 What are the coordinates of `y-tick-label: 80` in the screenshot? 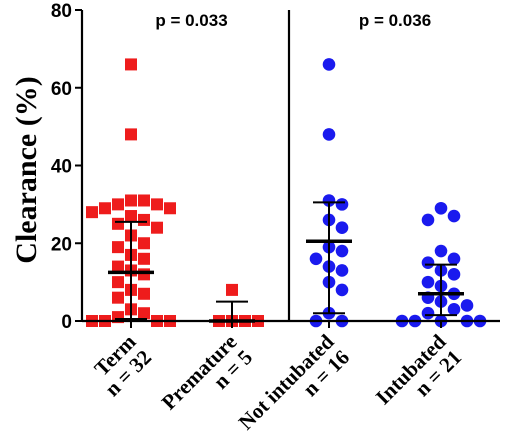 It's located at (61, 11).